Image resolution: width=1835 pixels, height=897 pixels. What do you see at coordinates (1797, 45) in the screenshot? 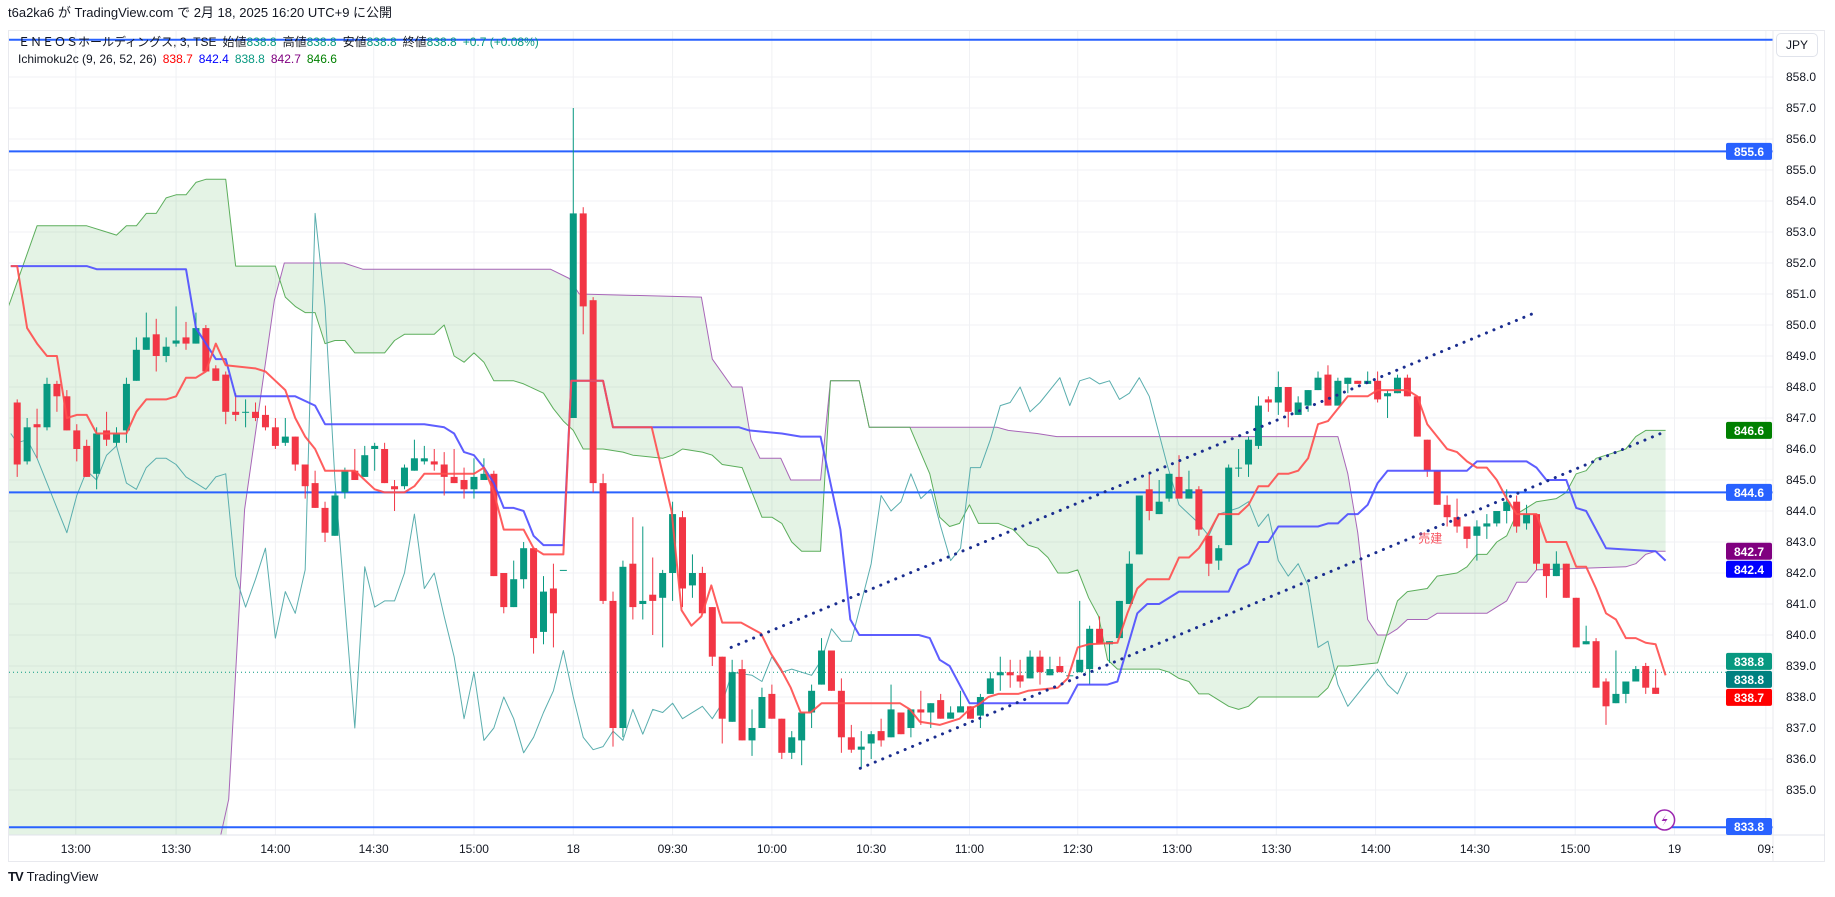
I see `currency-button: JPY` at bounding box center [1797, 45].